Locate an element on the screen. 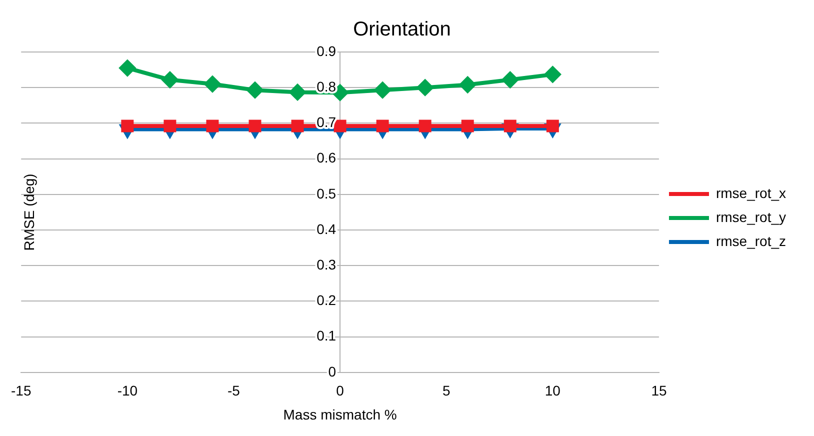 The width and height of the screenshot is (814, 436). x-tick-label: 15 is located at coordinates (659, 390).